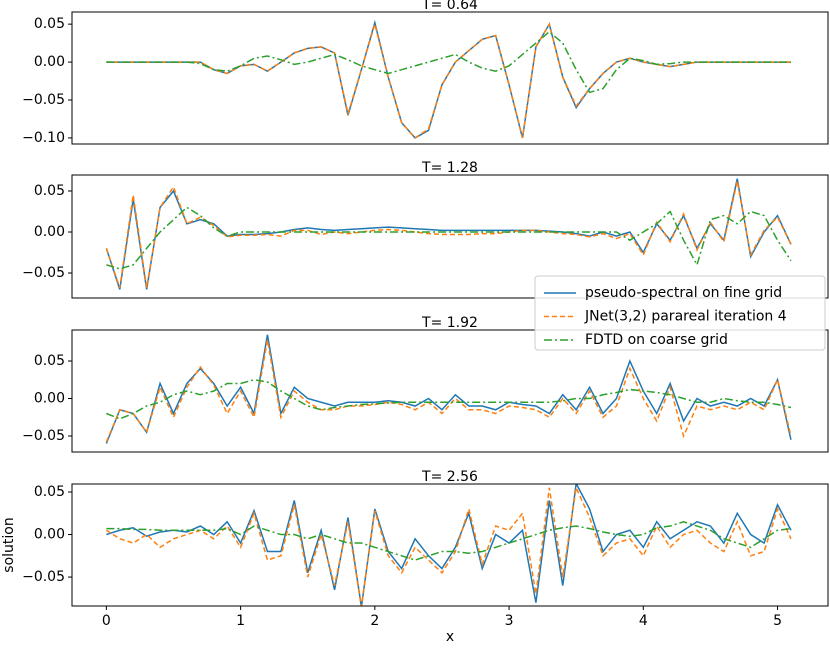 This screenshot has height=648, width=830. I want to click on legend-box, so click(680, 313).